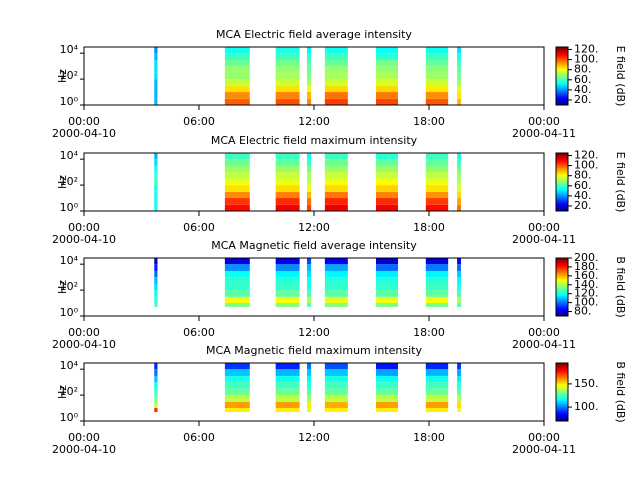  I want to click on colorbar-label: B field (dB), so click(620, 391).